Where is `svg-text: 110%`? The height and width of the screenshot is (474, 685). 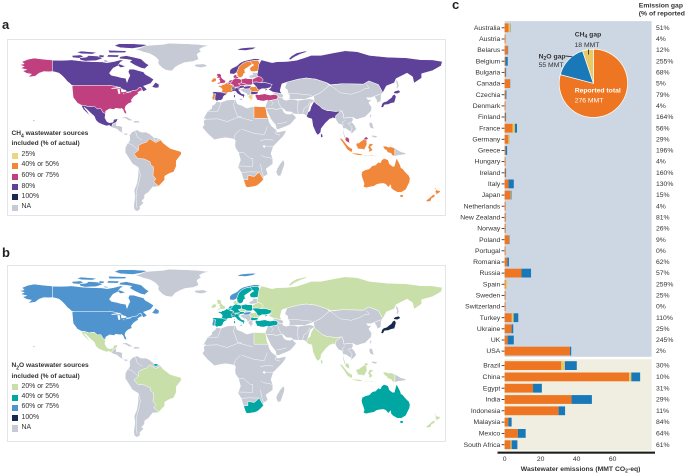 svg-text: 110% is located at coordinates (664, 318).